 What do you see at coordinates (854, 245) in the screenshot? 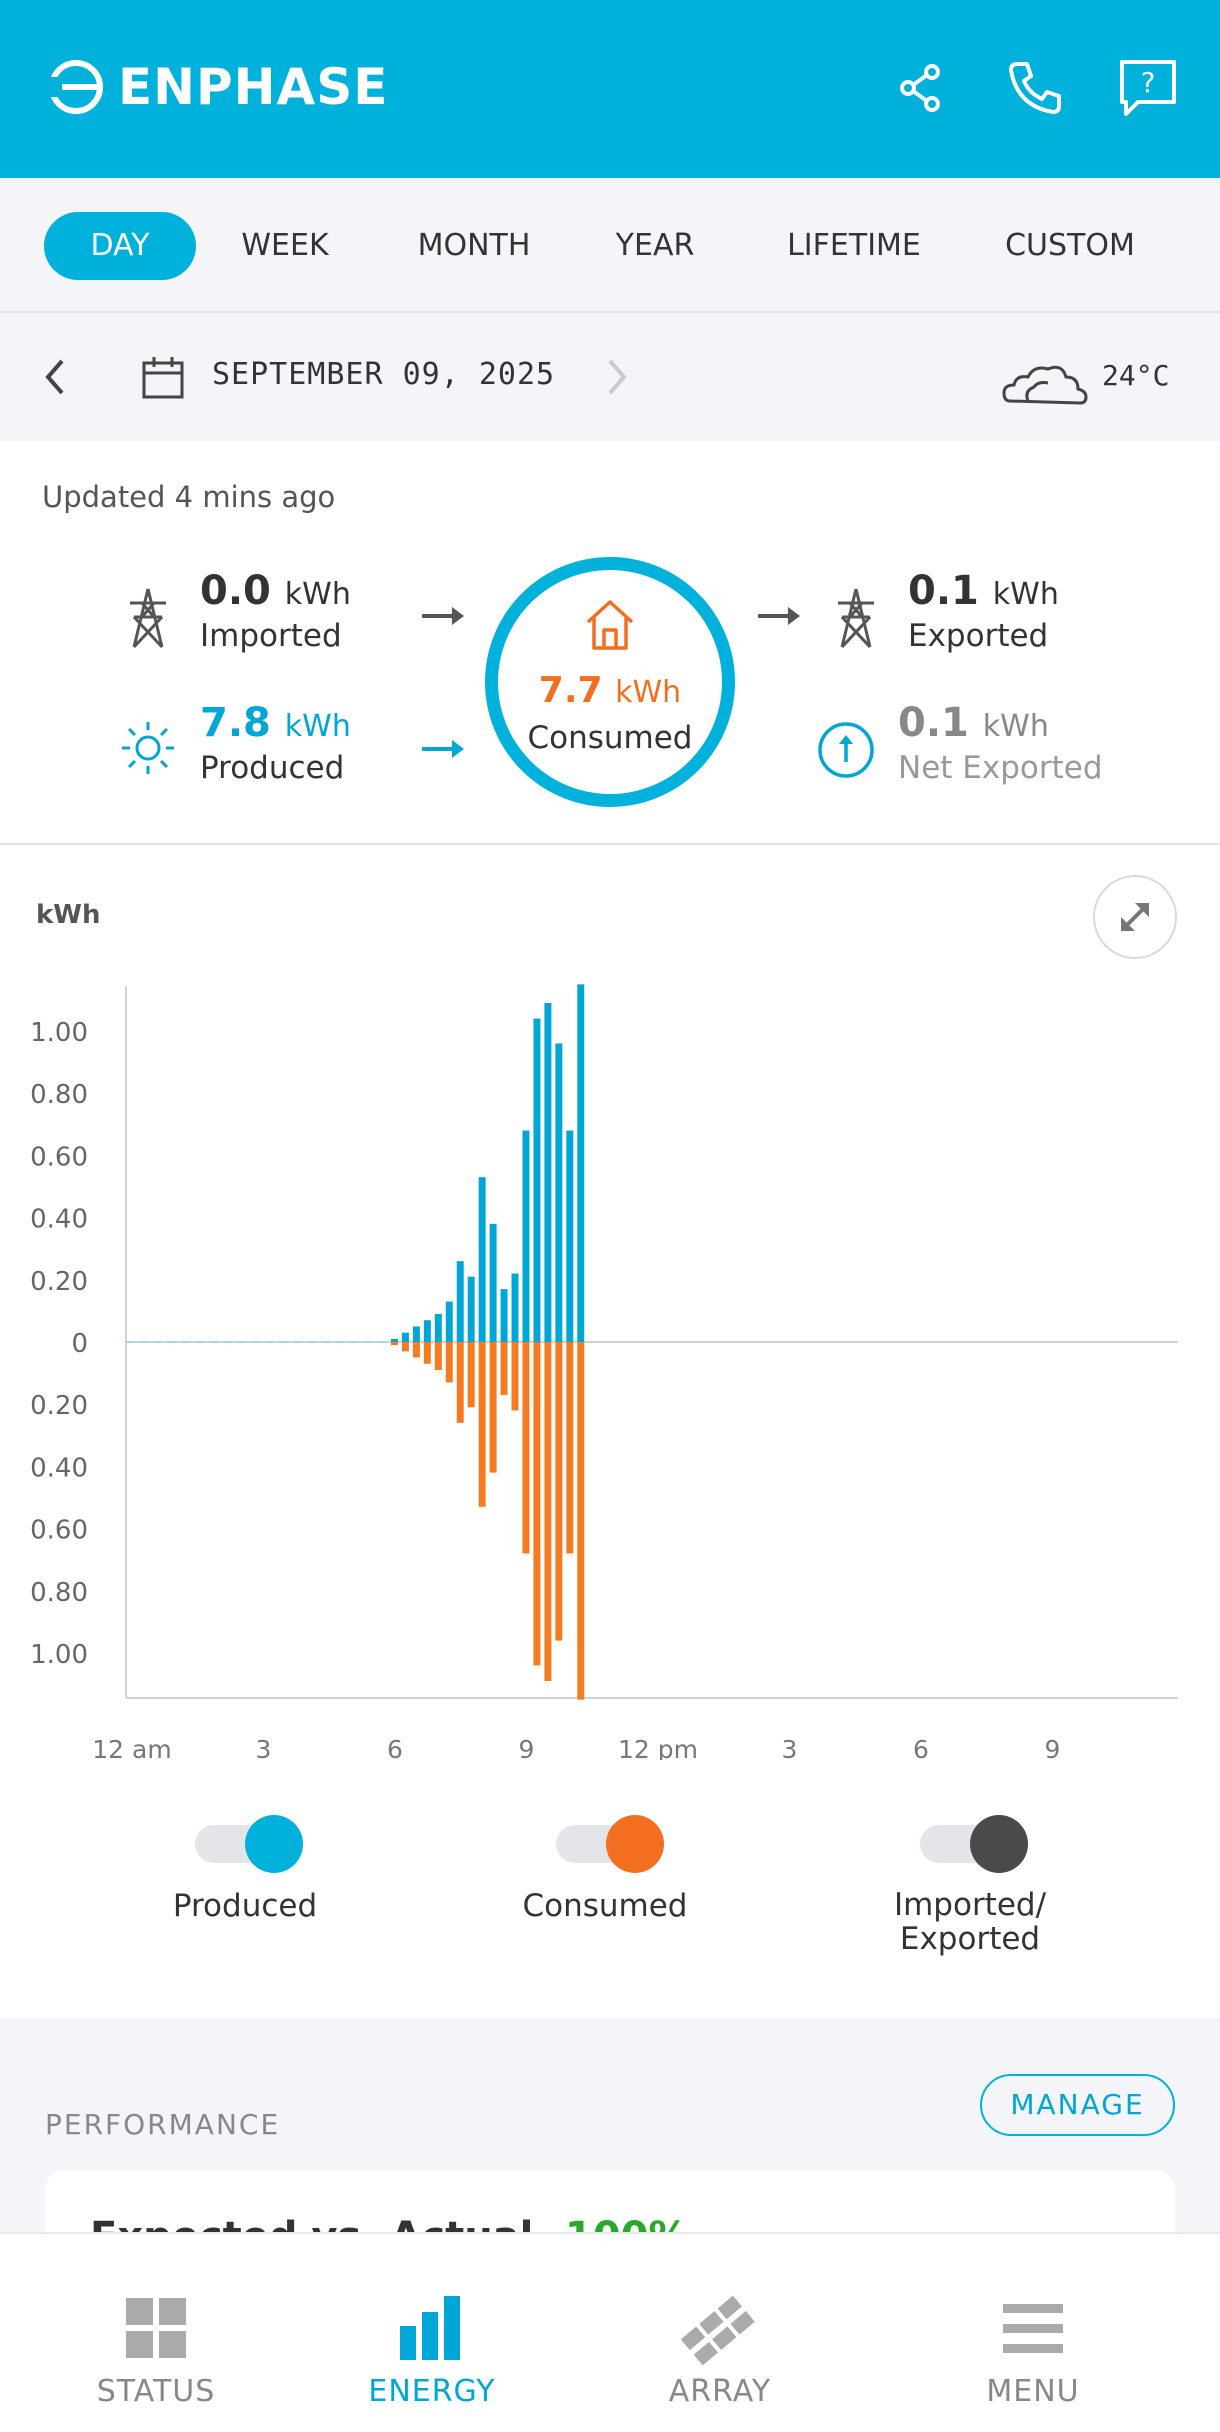
I see `tab-lifetime: LIFETIME` at bounding box center [854, 245].